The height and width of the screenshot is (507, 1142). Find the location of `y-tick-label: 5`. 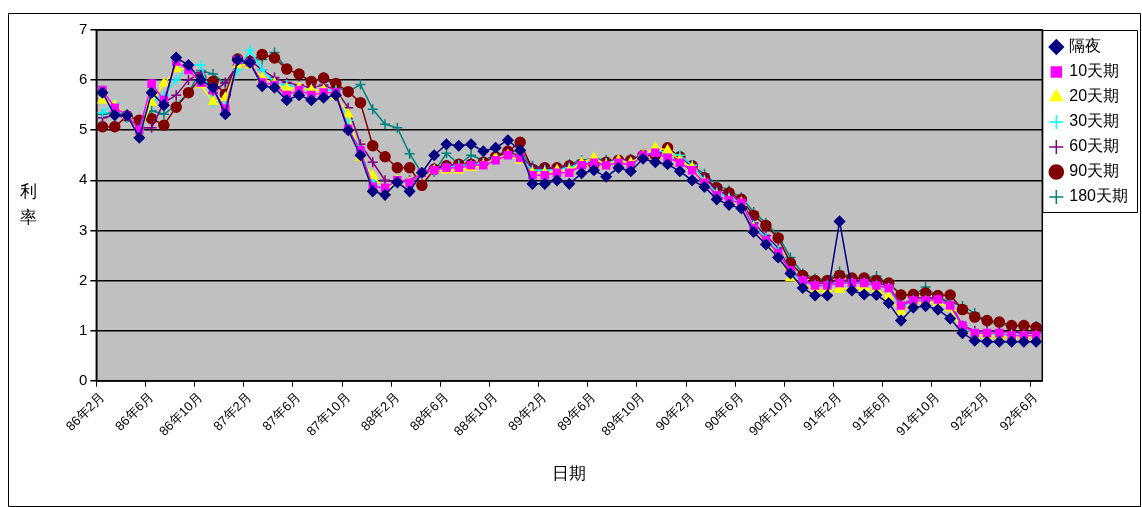

y-tick-label: 5 is located at coordinates (83, 129).